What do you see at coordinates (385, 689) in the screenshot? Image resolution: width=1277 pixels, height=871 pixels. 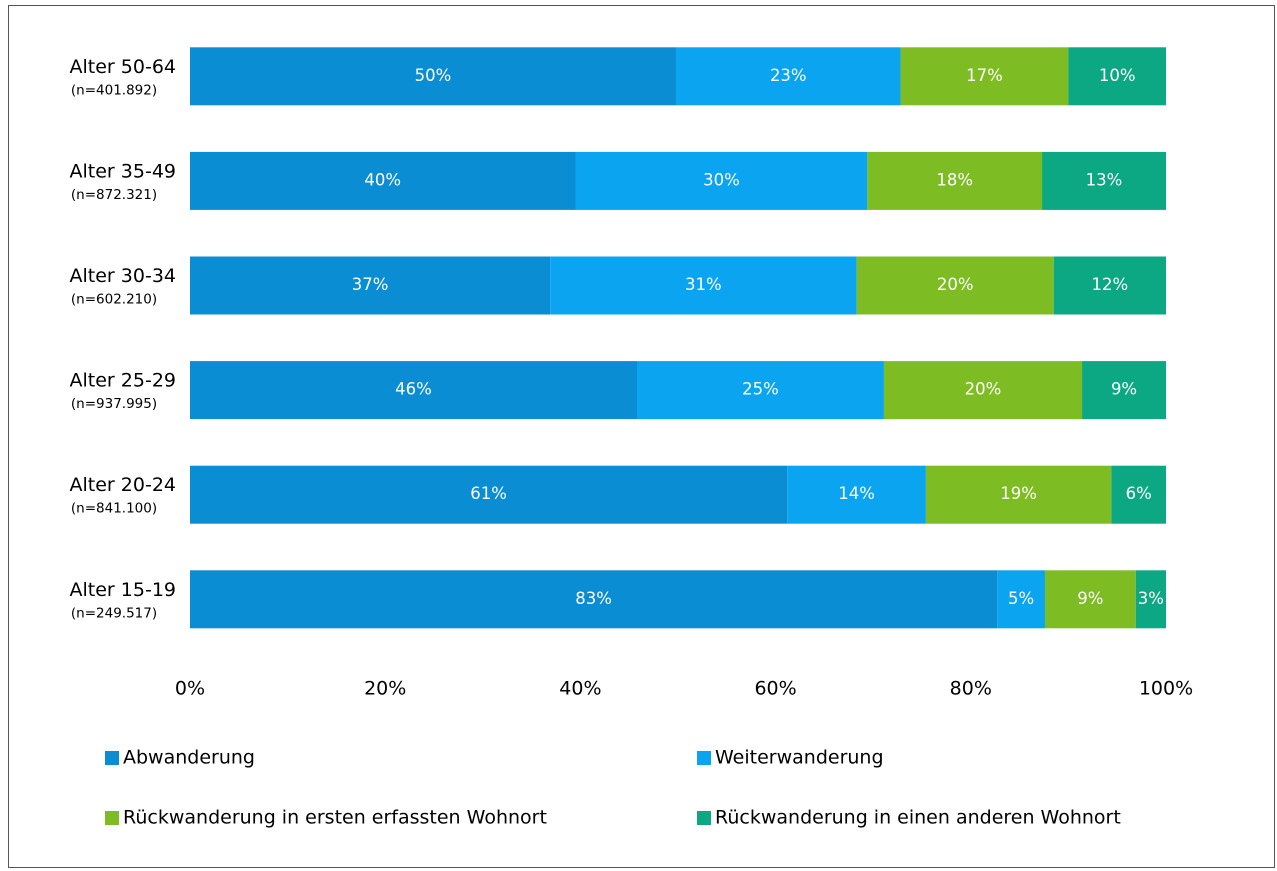 I see `x-tick-label: 20%` at bounding box center [385, 689].